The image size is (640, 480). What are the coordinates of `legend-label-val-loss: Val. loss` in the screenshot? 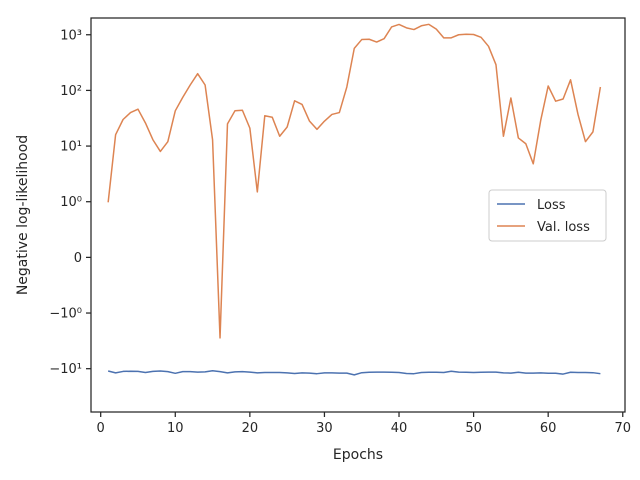 It's located at (563, 227).